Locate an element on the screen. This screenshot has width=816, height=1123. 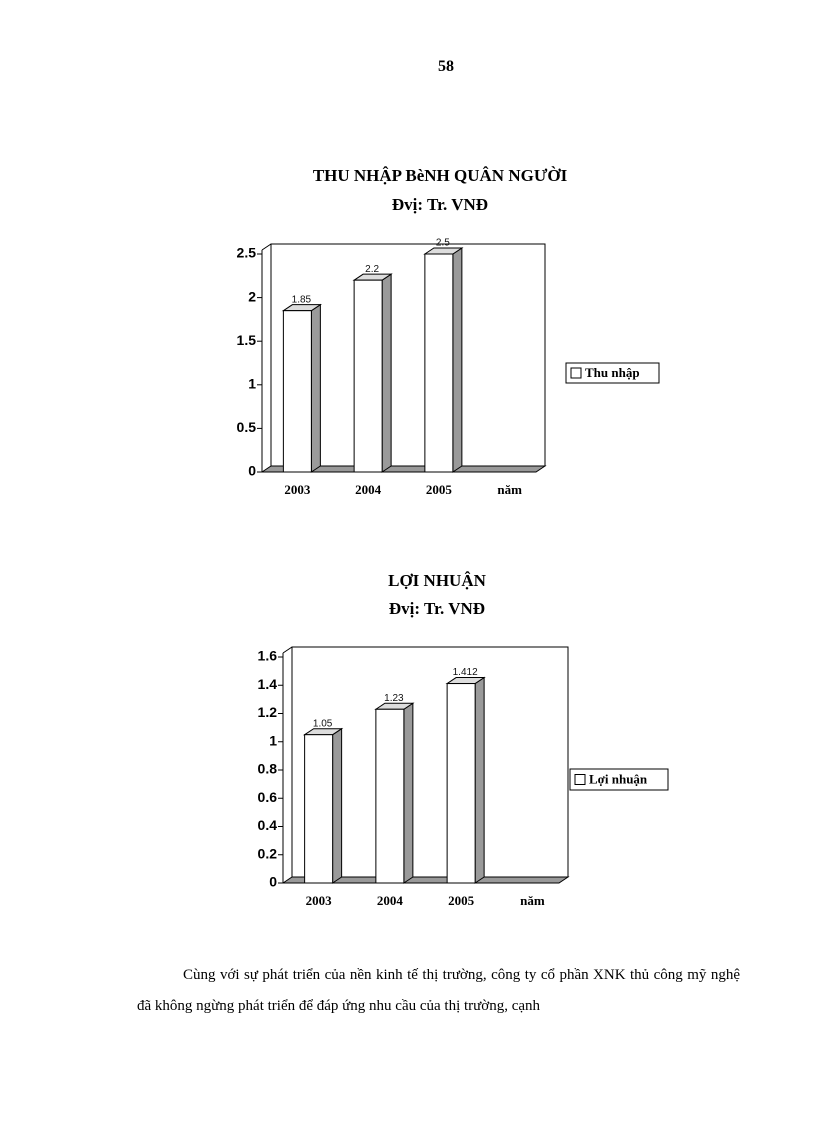
y-tick-label: 0.8 is located at coordinates (268, 769).